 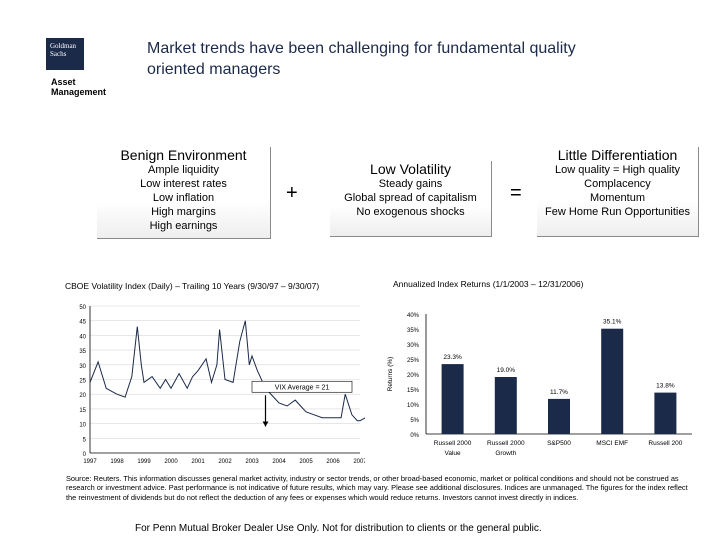 What do you see at coordinates (559, 376) in the screenshot?
I see `returns-bars: 23.3% 19.0% 11.7% 35.1% 13.8%` at bounding box center [559, 376].